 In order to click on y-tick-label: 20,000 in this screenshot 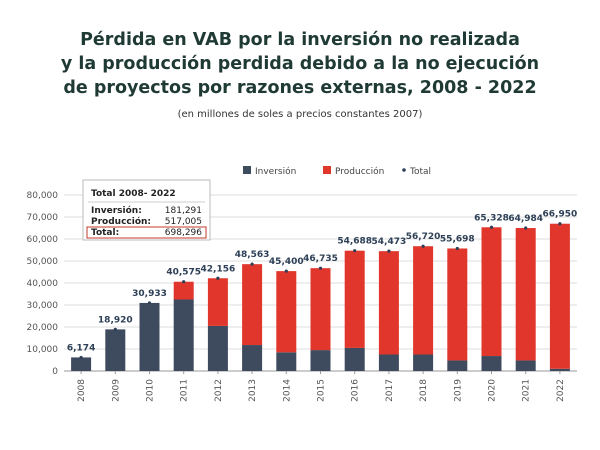, I will do `click(43, 328)`.